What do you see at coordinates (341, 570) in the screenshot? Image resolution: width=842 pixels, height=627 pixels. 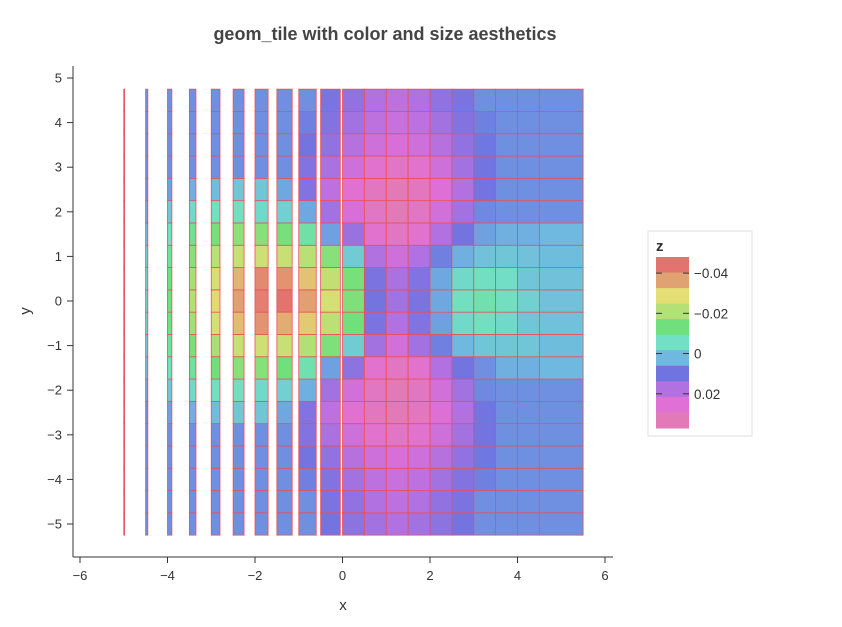 I see `x-ticks: −6 −4 −2 0 2 4 6` at bounding box center [341, 570].